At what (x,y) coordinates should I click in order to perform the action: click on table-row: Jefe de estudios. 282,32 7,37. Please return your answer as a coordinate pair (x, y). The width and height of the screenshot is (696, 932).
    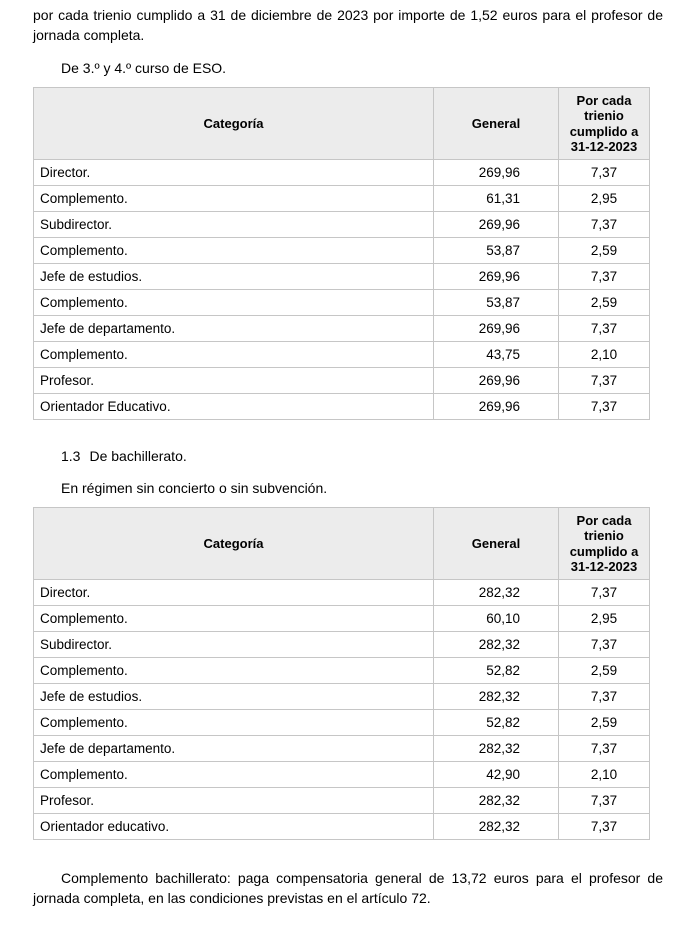
    Looking at the image, I should click on (341, 696).